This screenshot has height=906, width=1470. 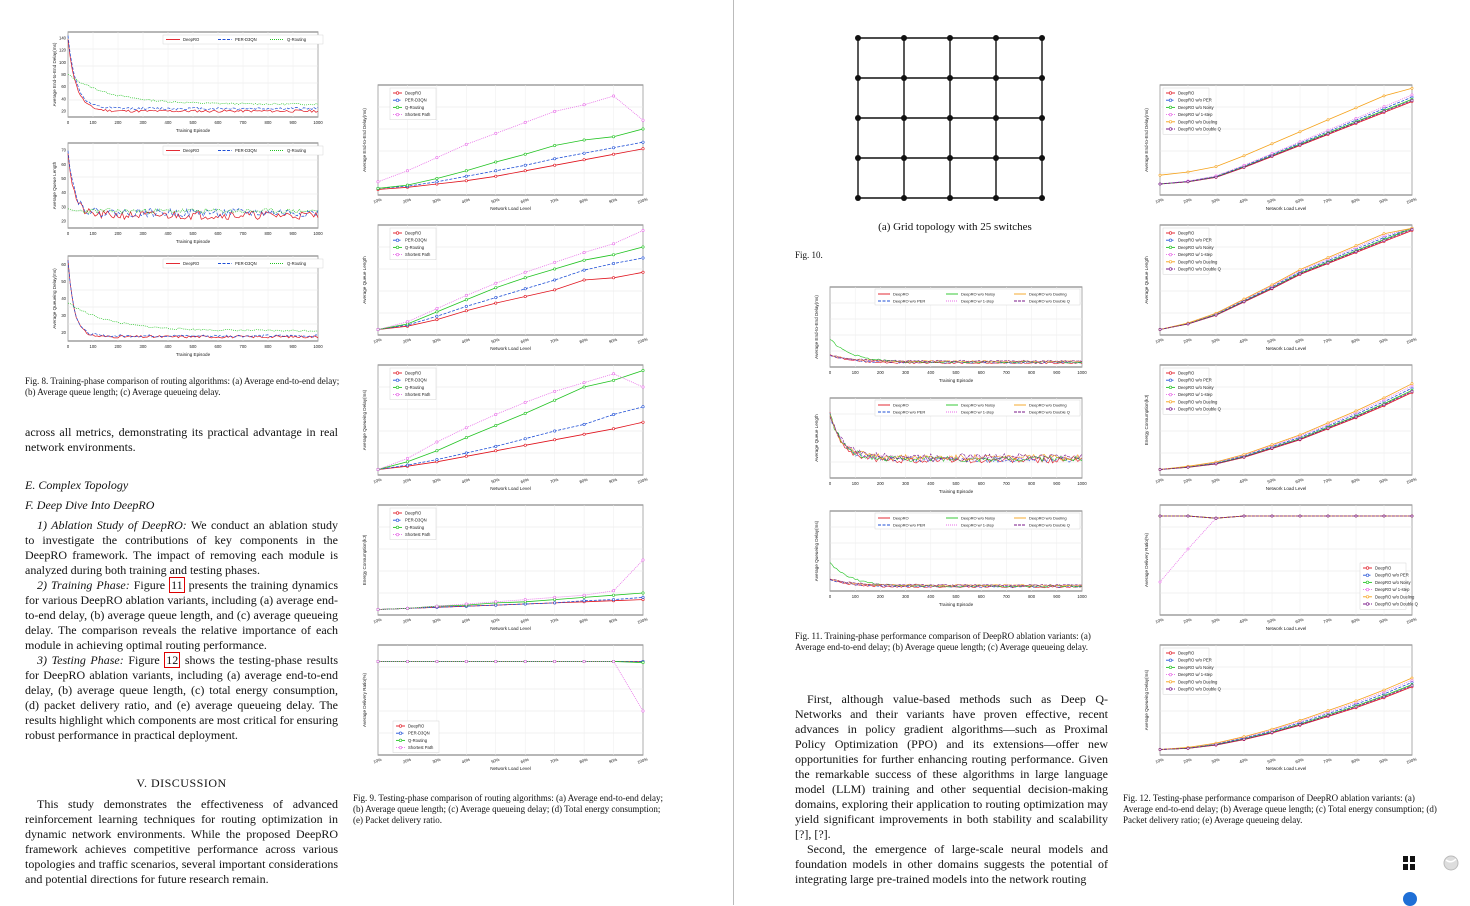 What do you see at coordinates (63, 86) in the screenshot?
I see `y-tick-label: 60` at bounding box center [63, 86].